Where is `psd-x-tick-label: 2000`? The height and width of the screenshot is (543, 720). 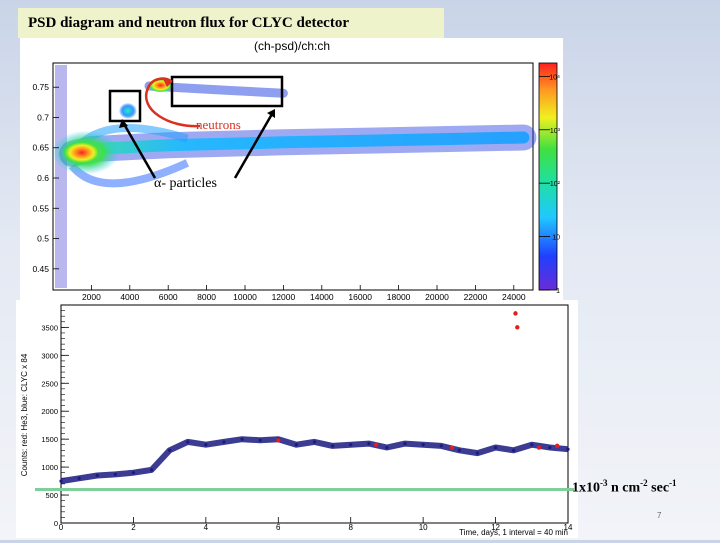
psd-x-tick-label: 2000 is located at coordinates (91, 296).